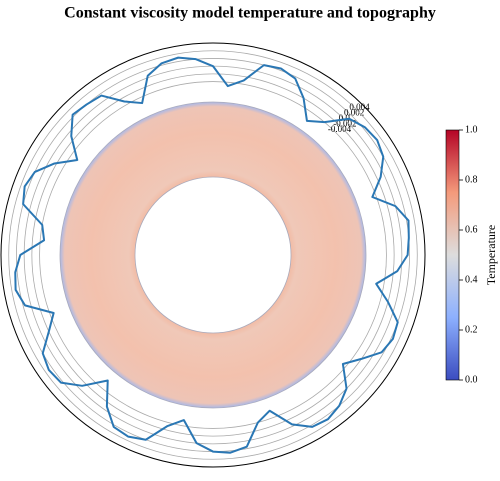  Describe the element at coordinates (471, 329) in the screenshot. I see `colorbar-tick-label: 0.2` at that location.